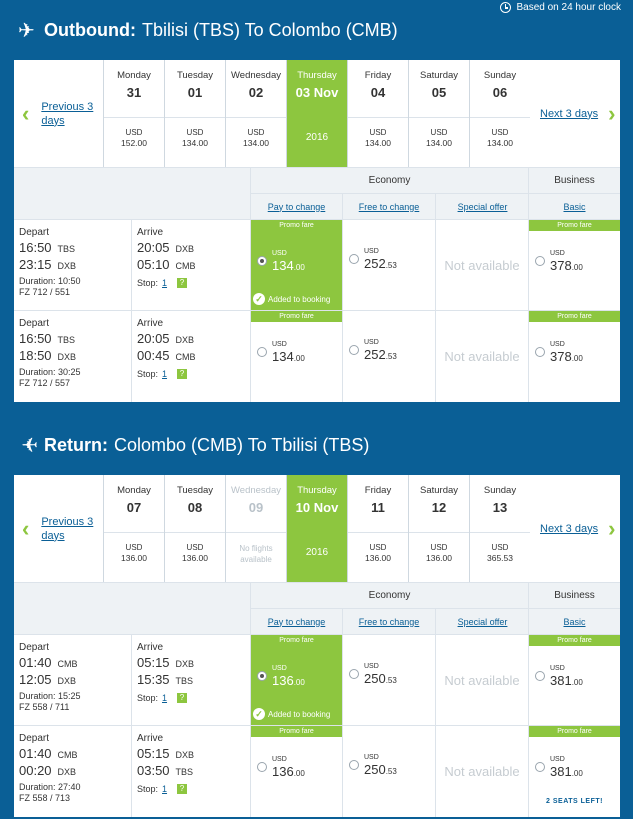 This screenshot has width=633, height=819. I want to click on outbound-day: Friday 04 USD 134.00, so click(377, 113).